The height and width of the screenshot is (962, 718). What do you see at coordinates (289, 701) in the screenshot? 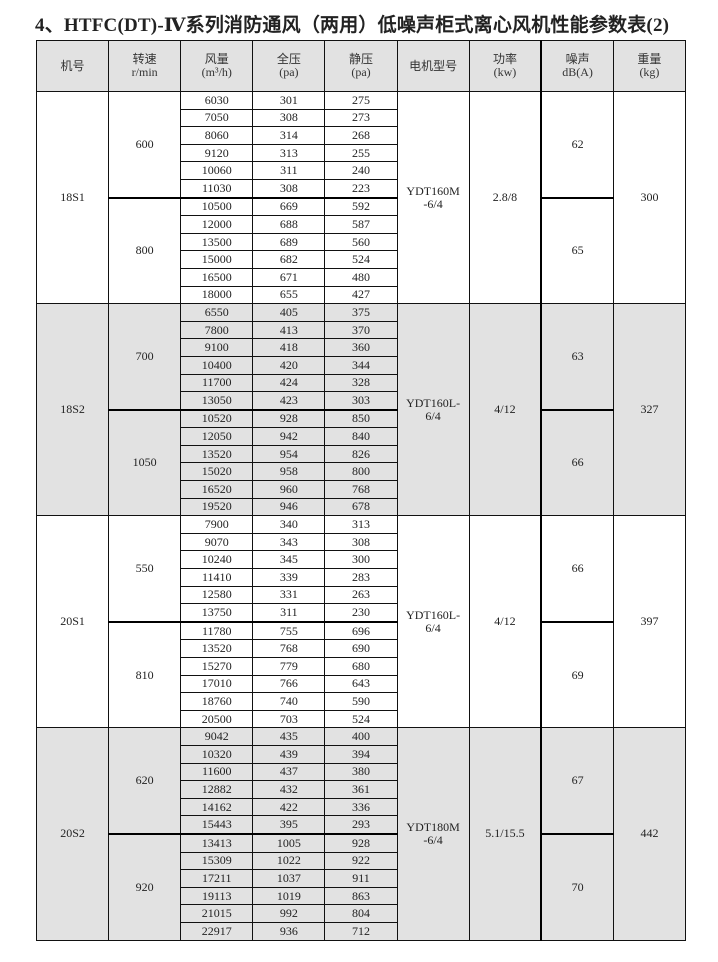
I see `total-pressure-cell: 740` at bounding box center [289, 701].